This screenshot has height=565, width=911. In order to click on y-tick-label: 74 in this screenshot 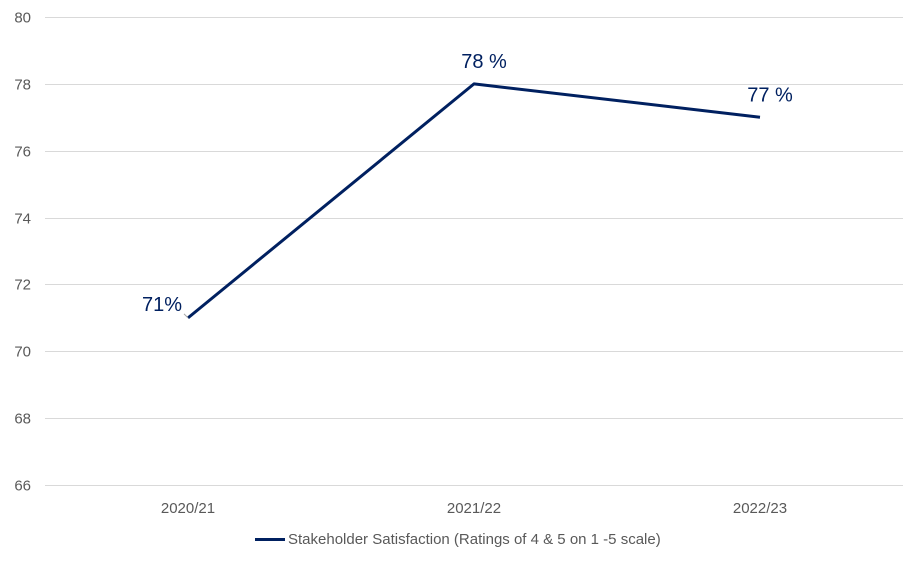, I will do `click(22, 219)`.